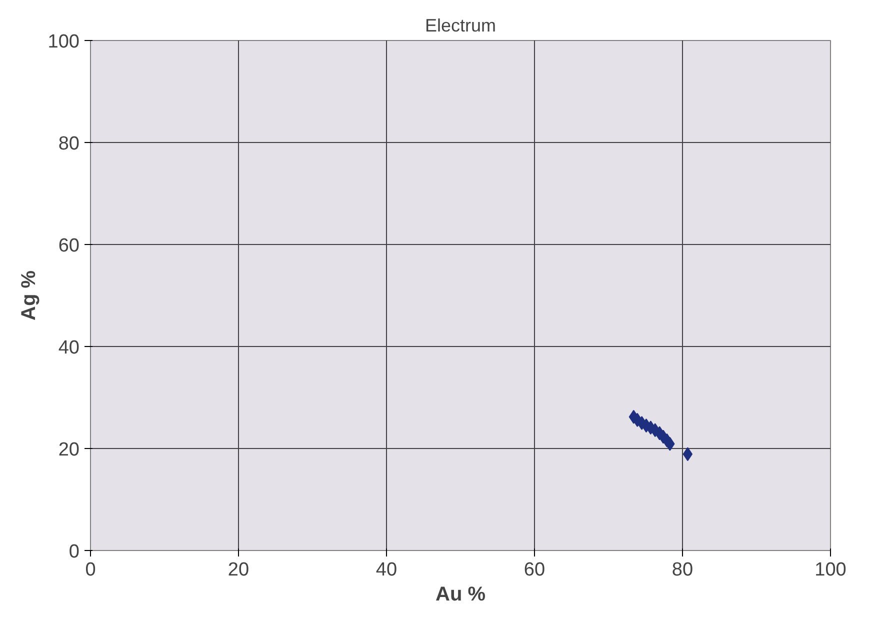 This screenshot has height=619, width=881. I want to click on y-tick-label: 100, so click(64, 42).